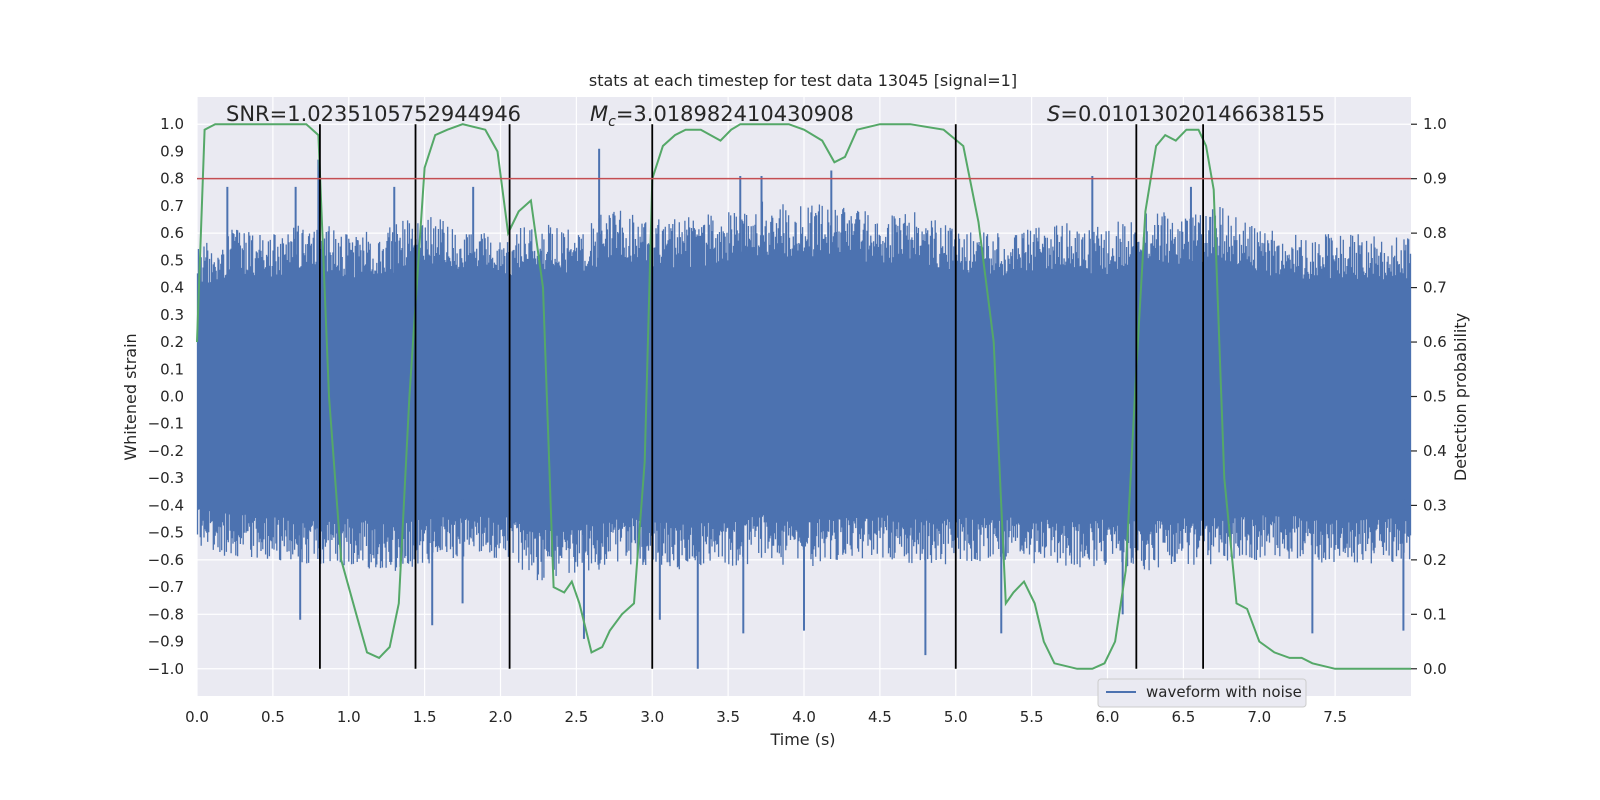  Describe the element at coordinates (166, 533) in the screenshot. I see `left-y-tick-label: −0.5` at that location.